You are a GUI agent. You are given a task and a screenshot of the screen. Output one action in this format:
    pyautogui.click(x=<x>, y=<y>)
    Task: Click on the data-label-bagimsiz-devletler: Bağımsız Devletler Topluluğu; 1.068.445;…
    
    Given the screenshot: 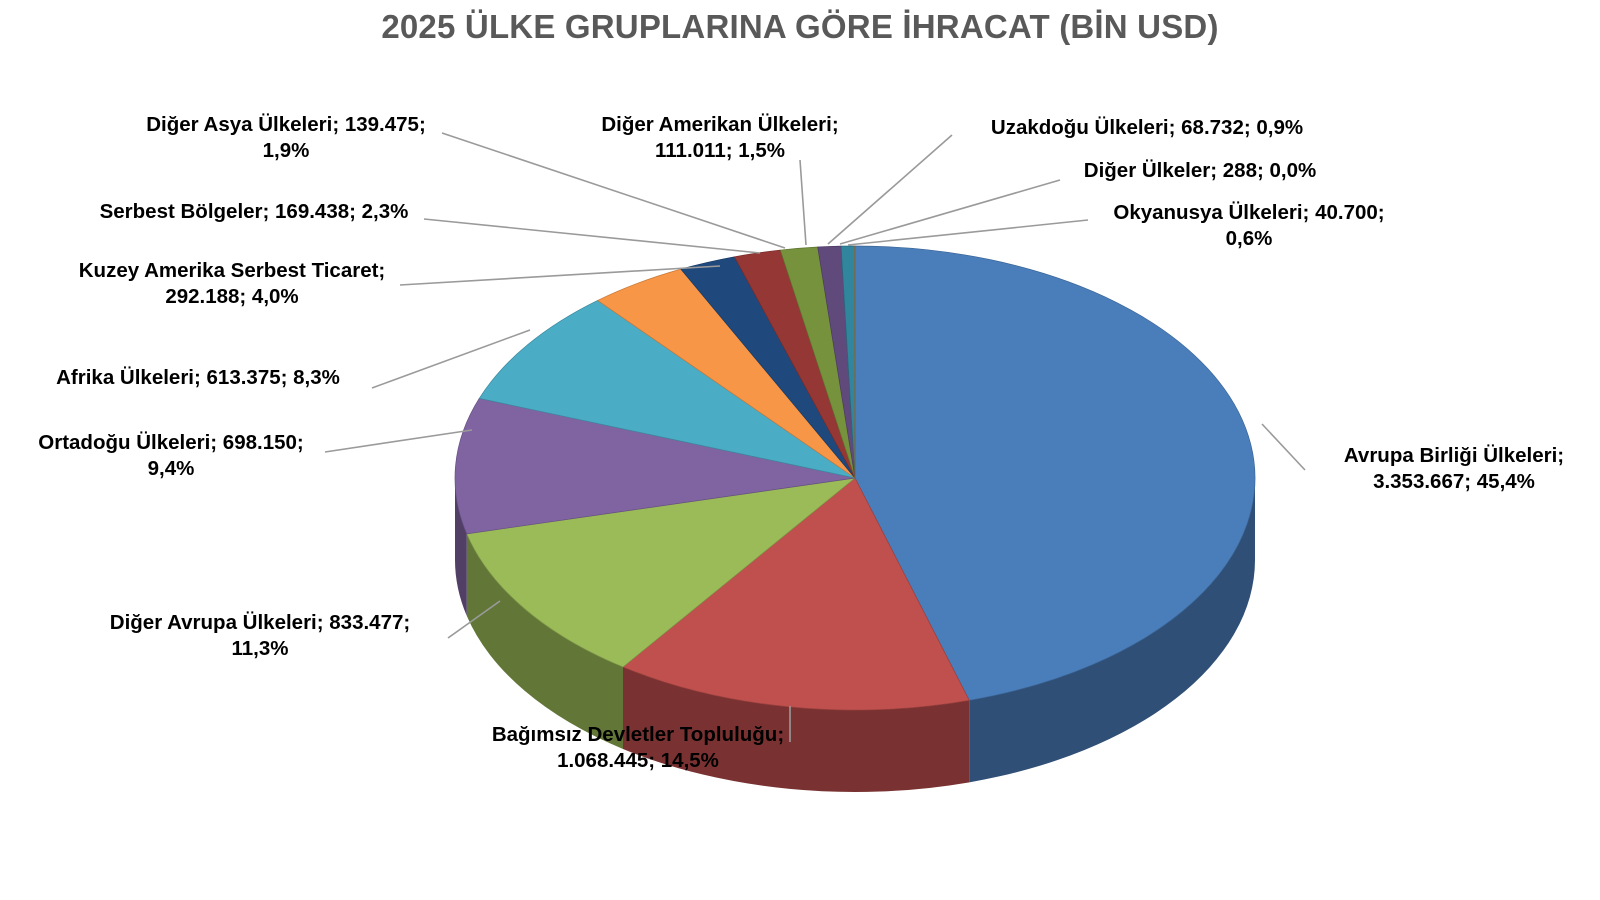 What is the action you would take?
    pyautogui.click(x=638, y=747)
    